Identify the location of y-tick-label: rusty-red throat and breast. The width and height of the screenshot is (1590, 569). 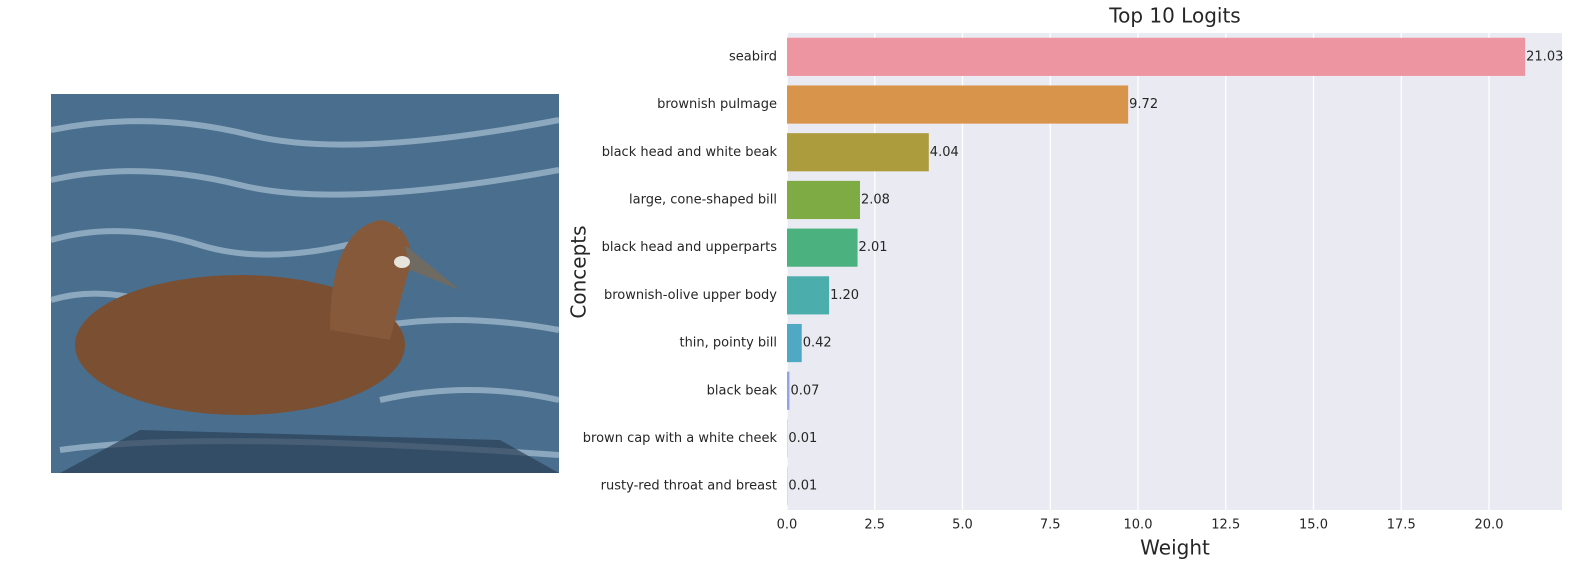
(689, 486).